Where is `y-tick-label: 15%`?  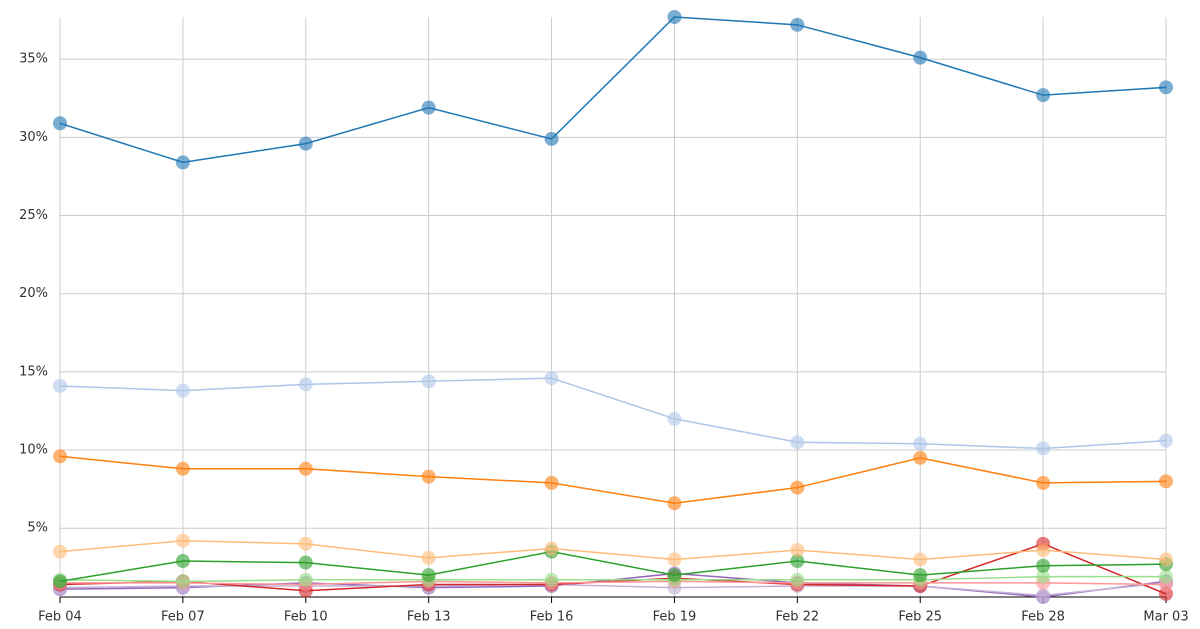
y-tick-label: 15% is located at coordinates (33, 371).